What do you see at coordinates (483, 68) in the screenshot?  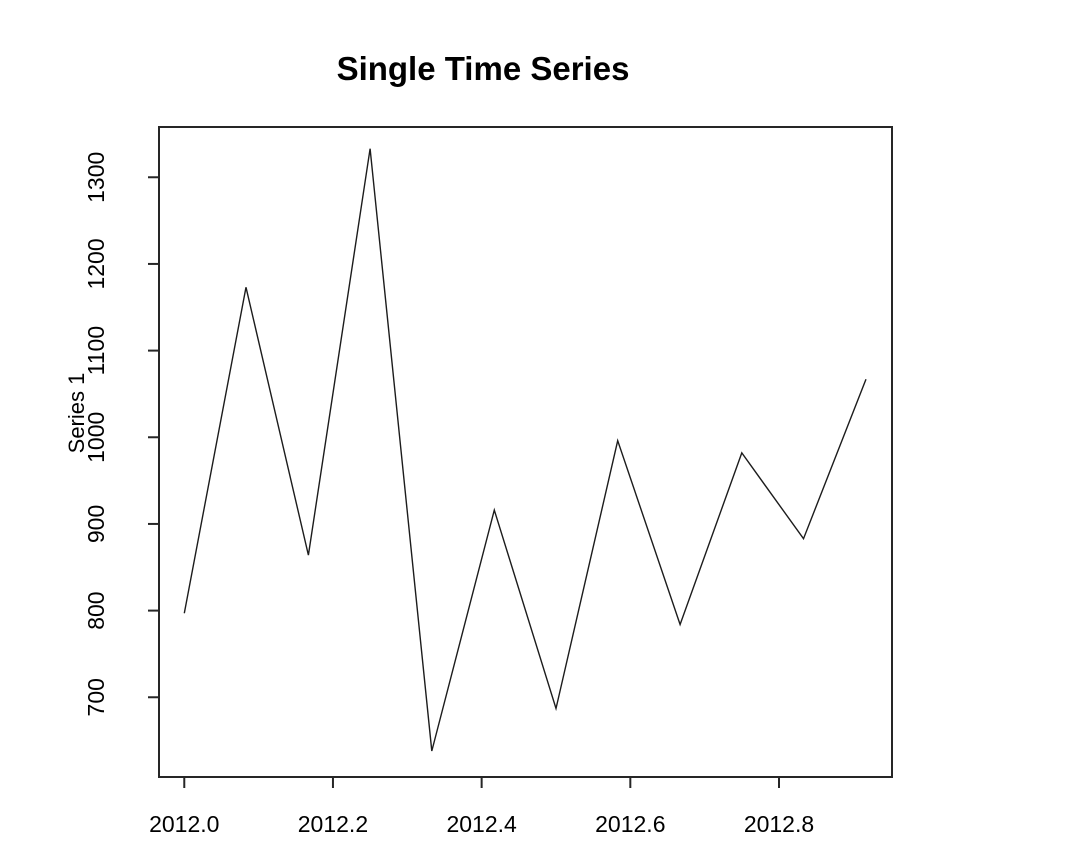 I see `chart-title: Single Time Series` at bounding box center [483, 68].